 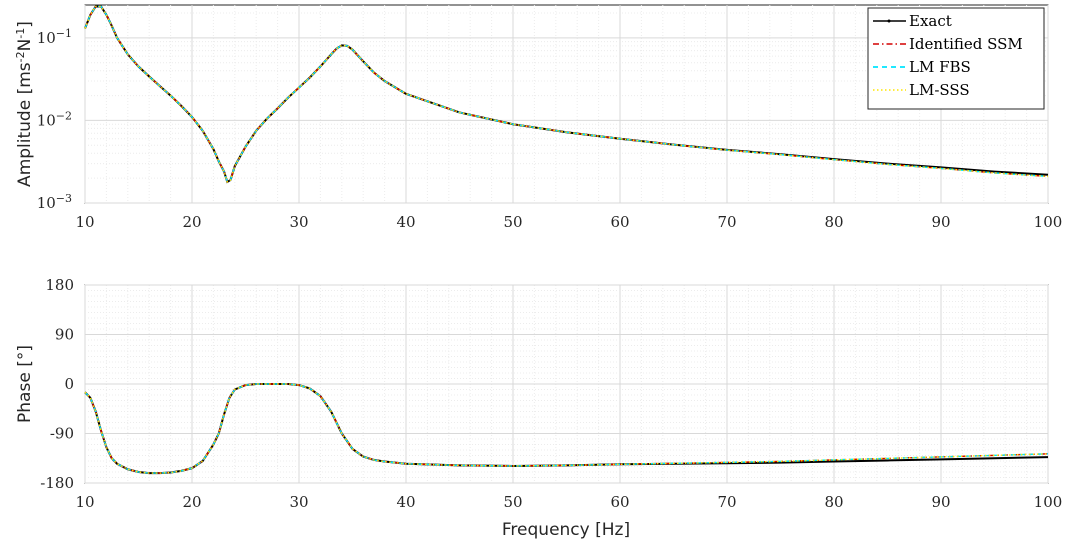 What do you see at coordinates (69, 384) in the screenshot?
I see `y-tick-label: 0` at bounding box center [69, 384].